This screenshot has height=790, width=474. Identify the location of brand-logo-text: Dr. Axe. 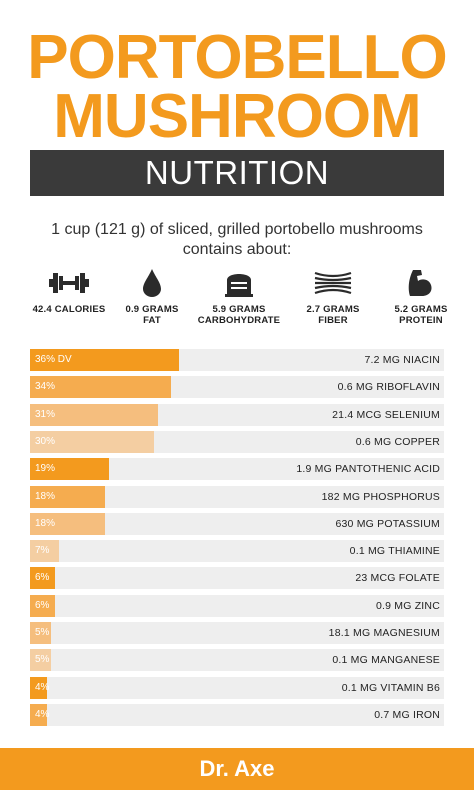
(237, 768).